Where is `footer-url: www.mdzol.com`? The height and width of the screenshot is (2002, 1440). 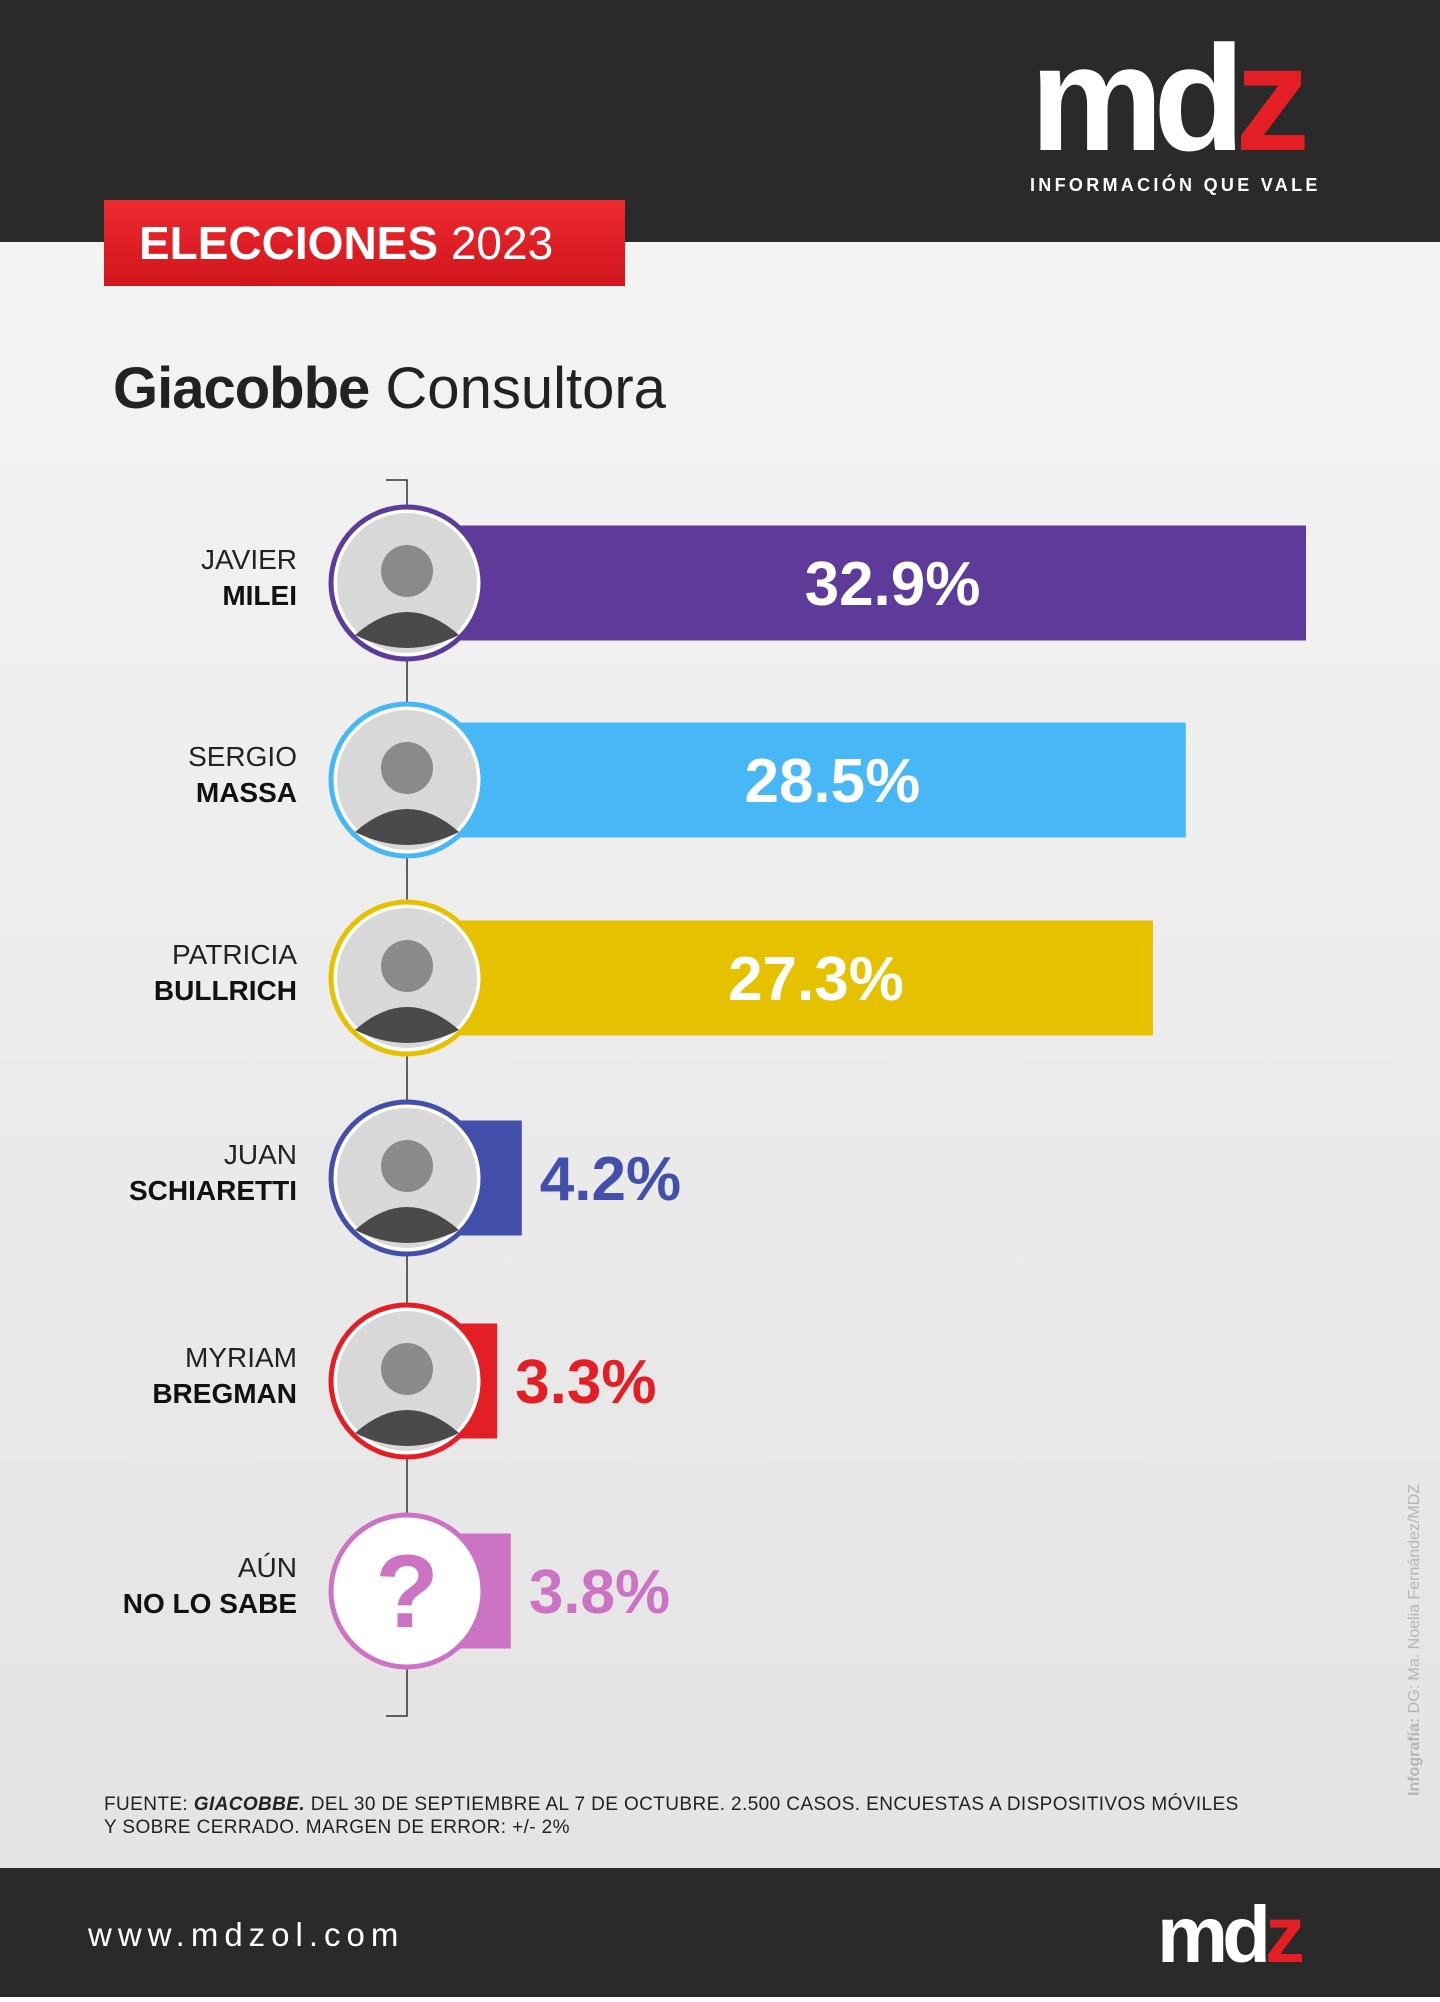 footer-url: www.mdzol.com is located at coordinates (245, 1934).